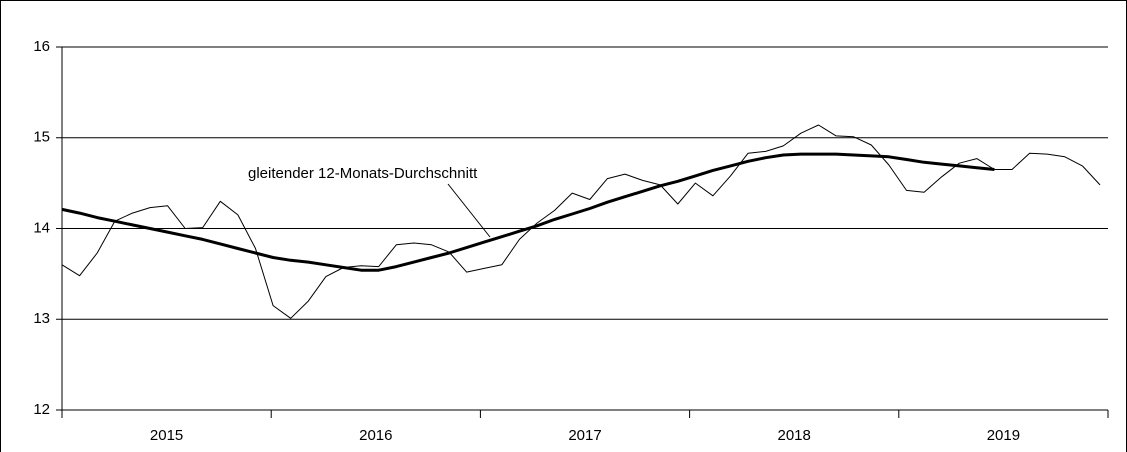 The width and height of the screenshot is (1127, 452). Describe the element at coordinates (375, 435) in the screenshot. I see `x-tick-label: 2016` at that location.